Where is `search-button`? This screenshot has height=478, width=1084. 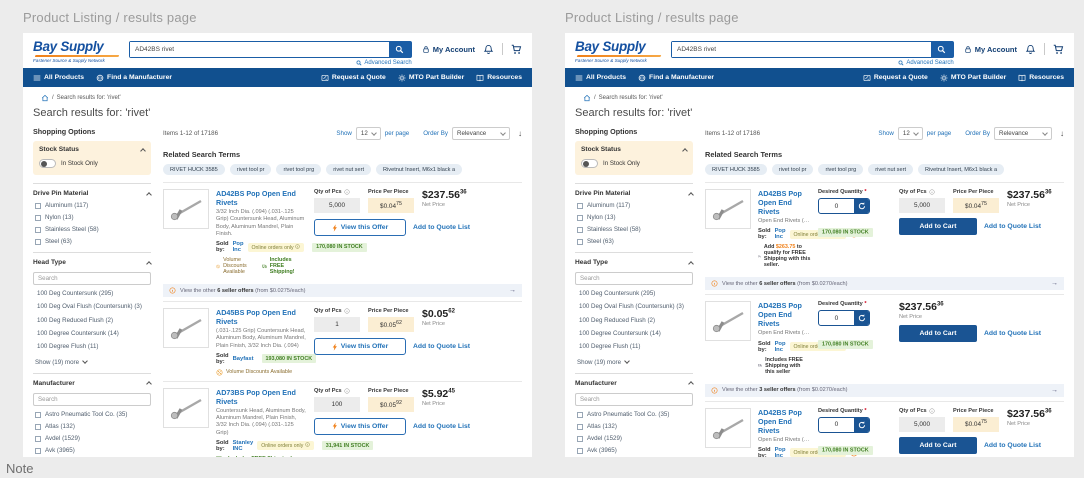 search-button is located at coordinates (399, 49).